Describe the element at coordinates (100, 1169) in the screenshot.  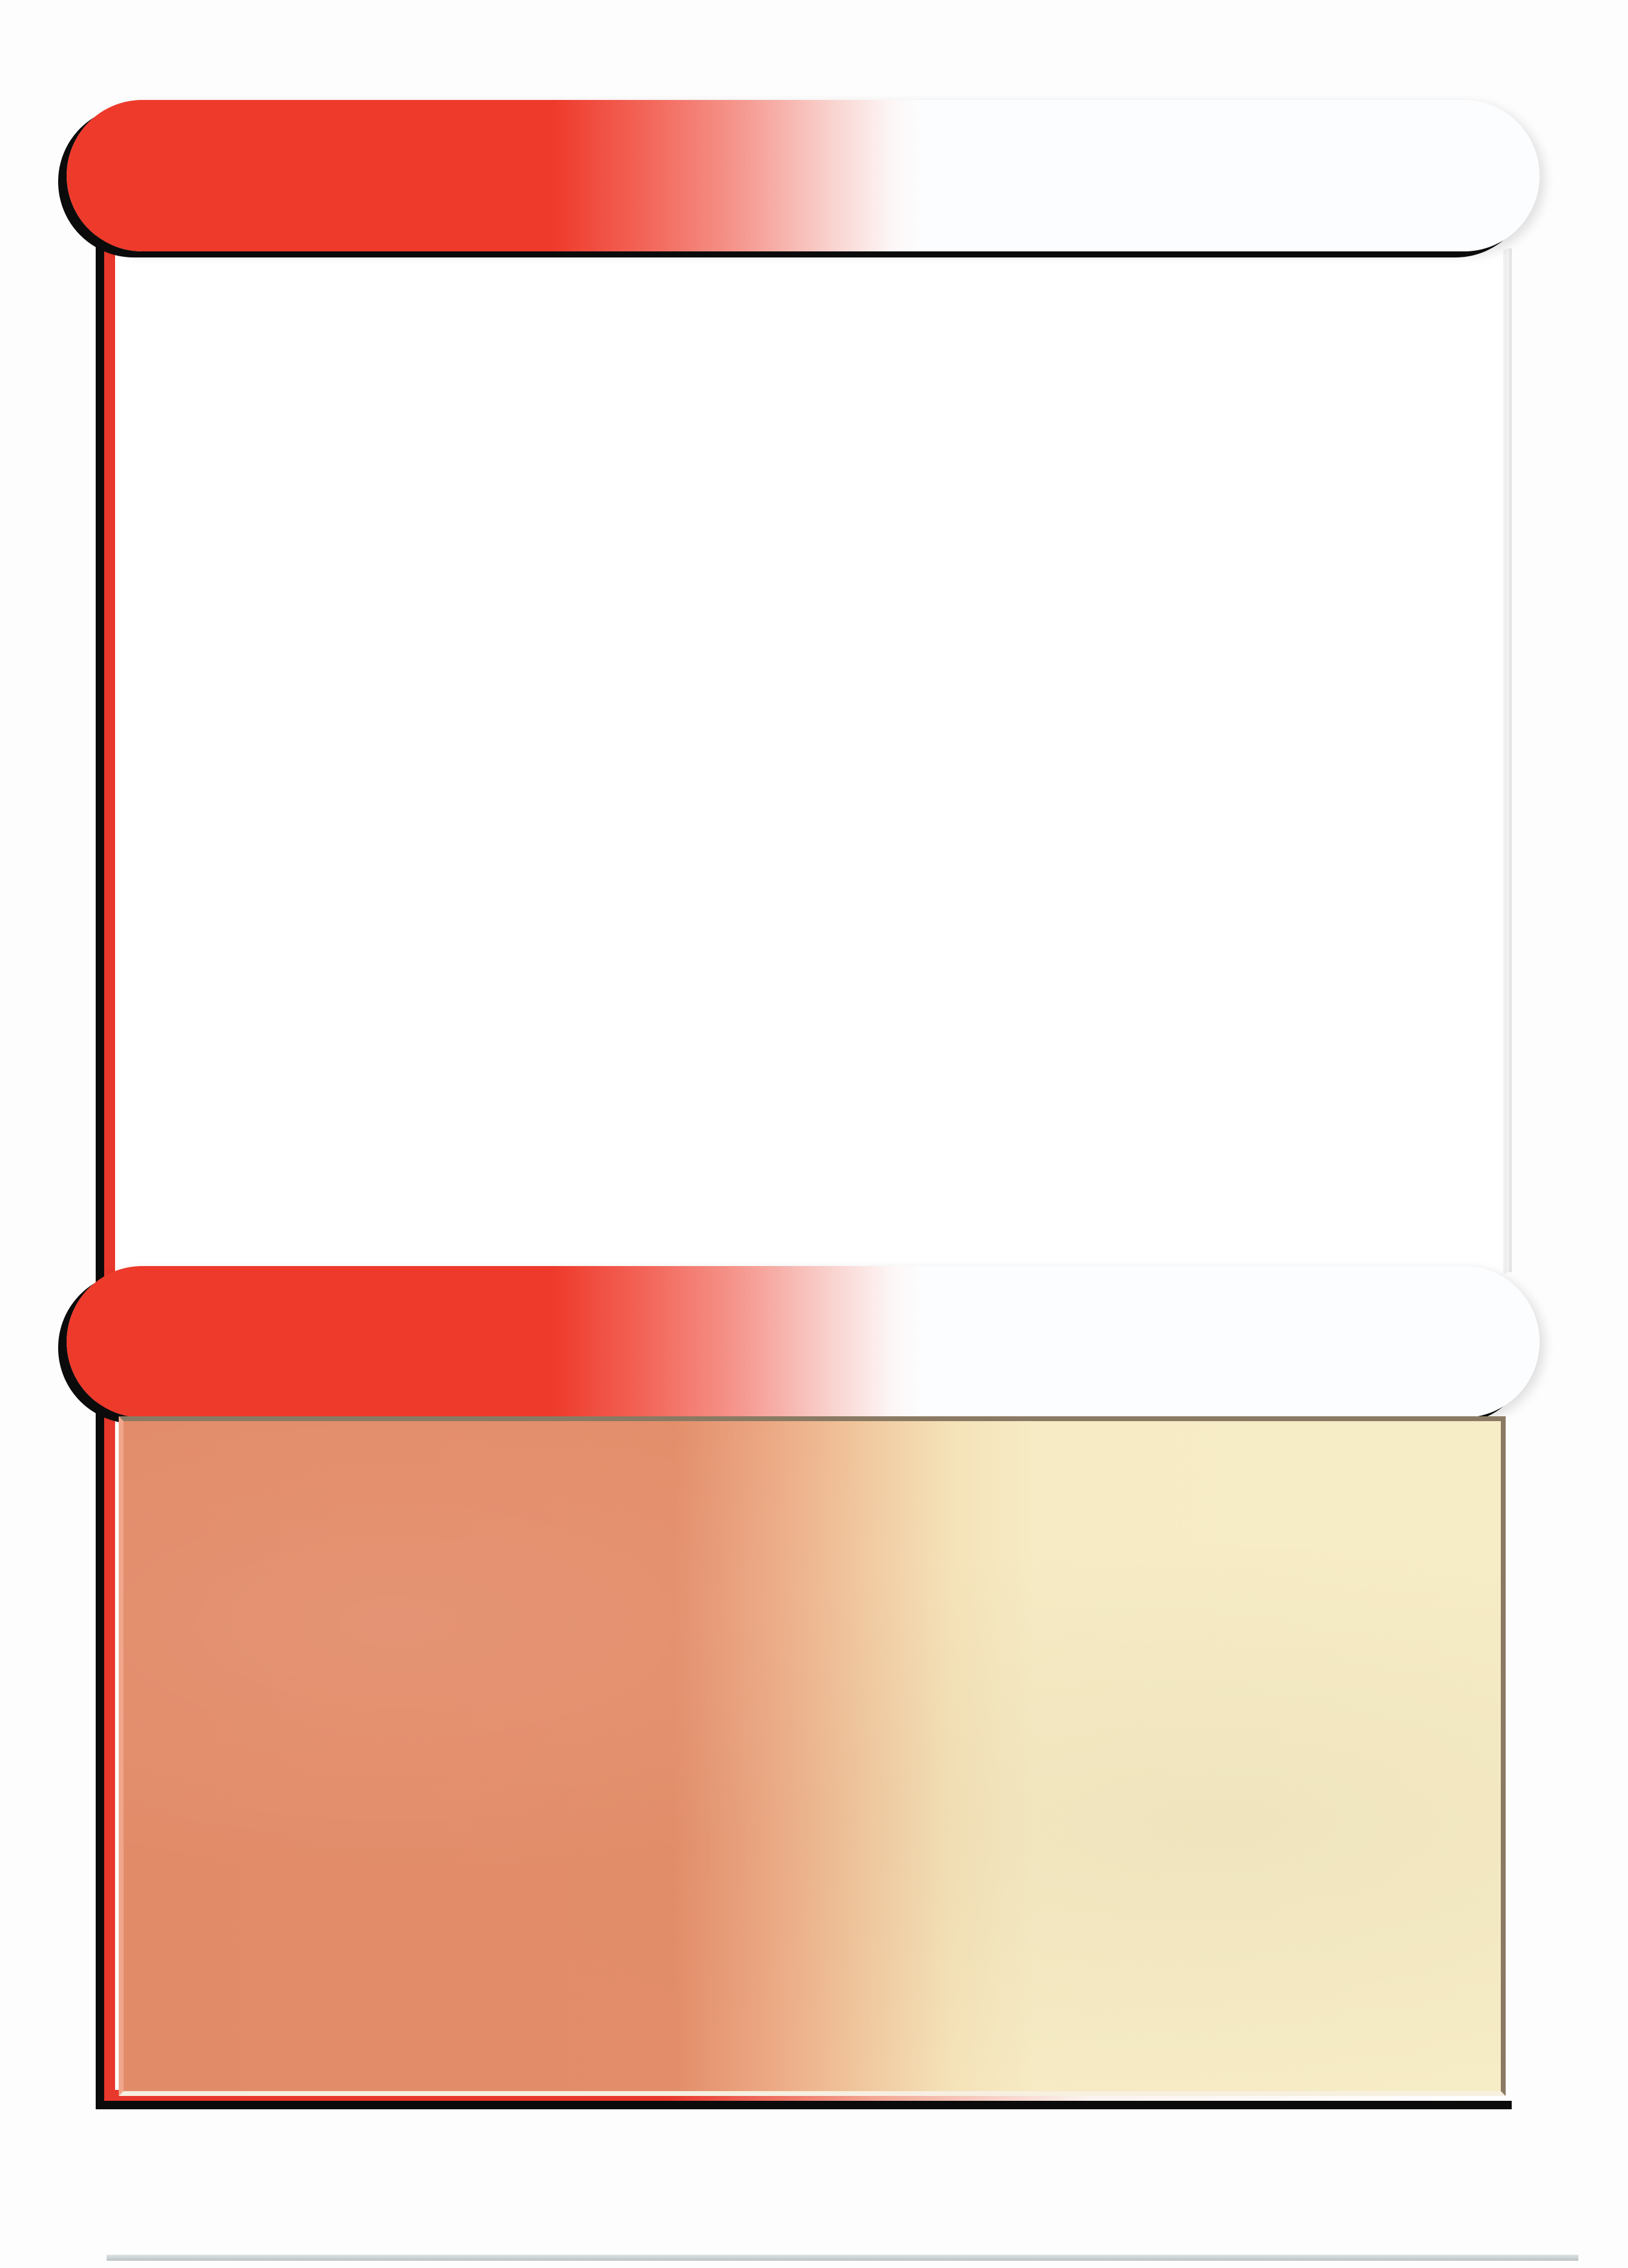
I see `frame-left-shadow` at that location.